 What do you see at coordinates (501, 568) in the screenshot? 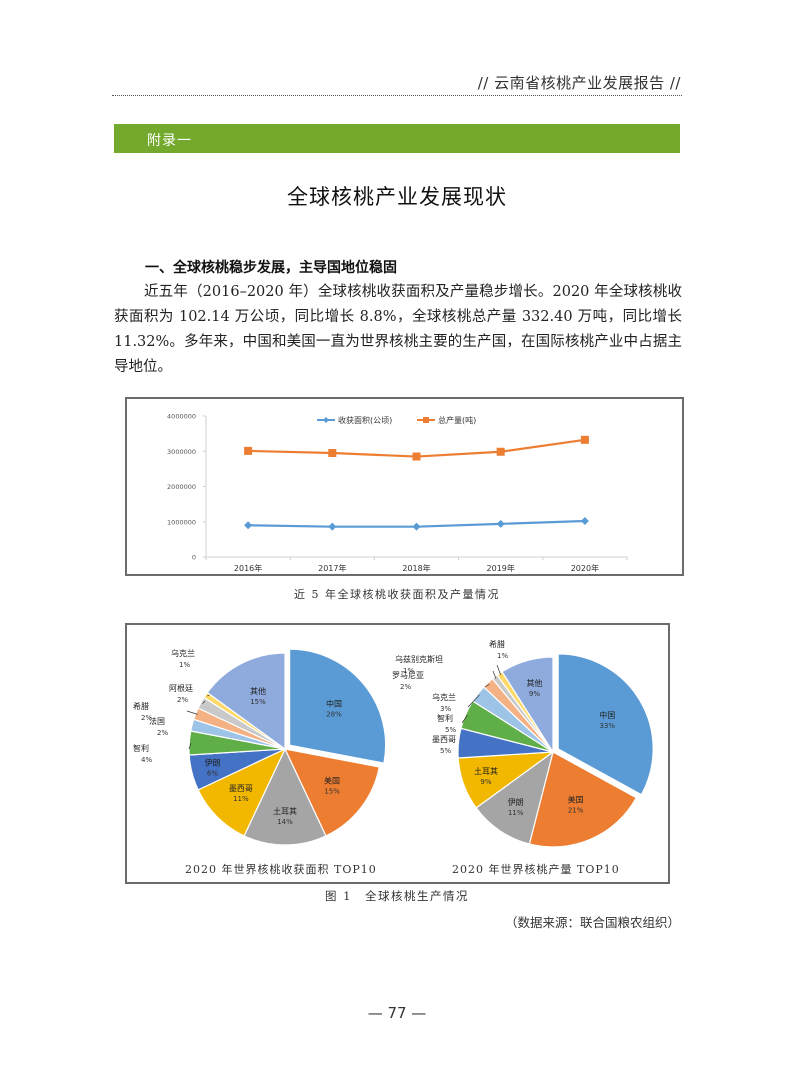
I see `x-tick-label: 2019年` at bounding box center [501, 568].